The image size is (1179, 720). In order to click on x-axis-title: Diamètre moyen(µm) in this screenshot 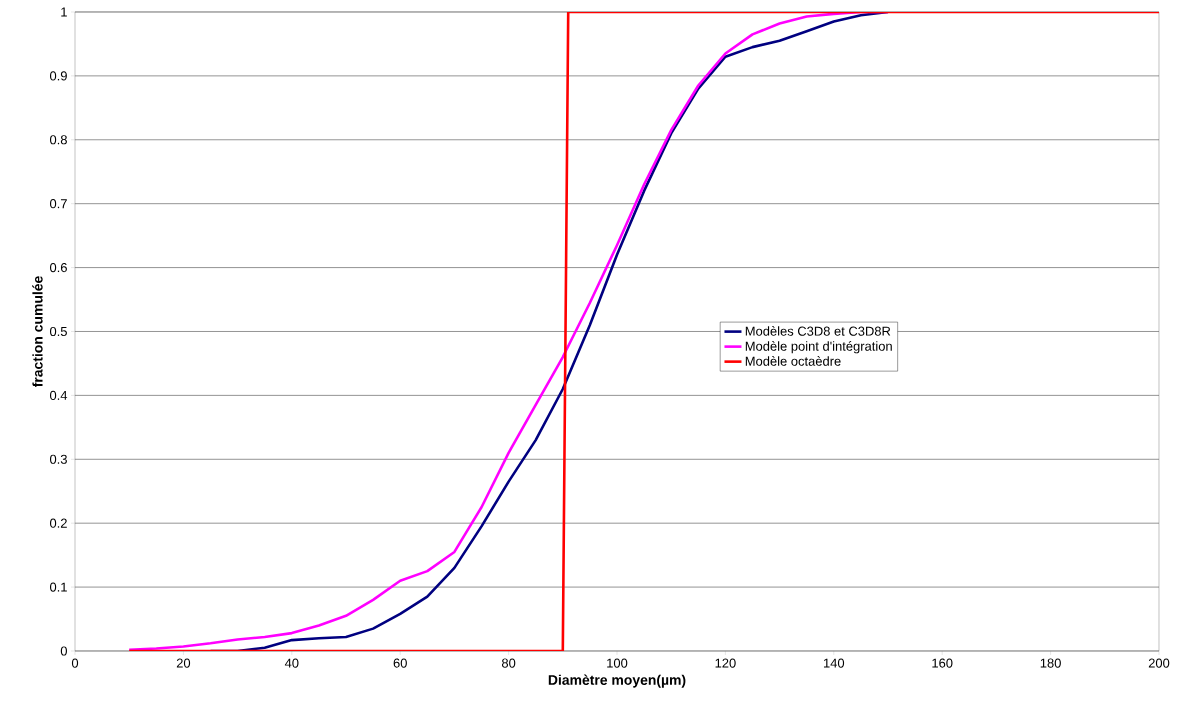, I will do `click(617, 681)`.